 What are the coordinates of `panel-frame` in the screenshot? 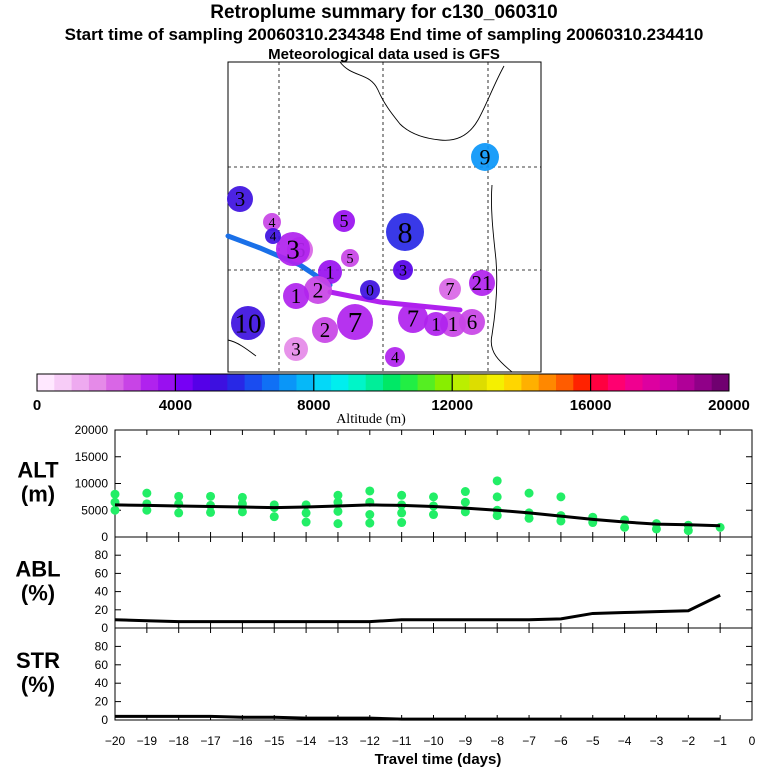 It's located at (433, 674).